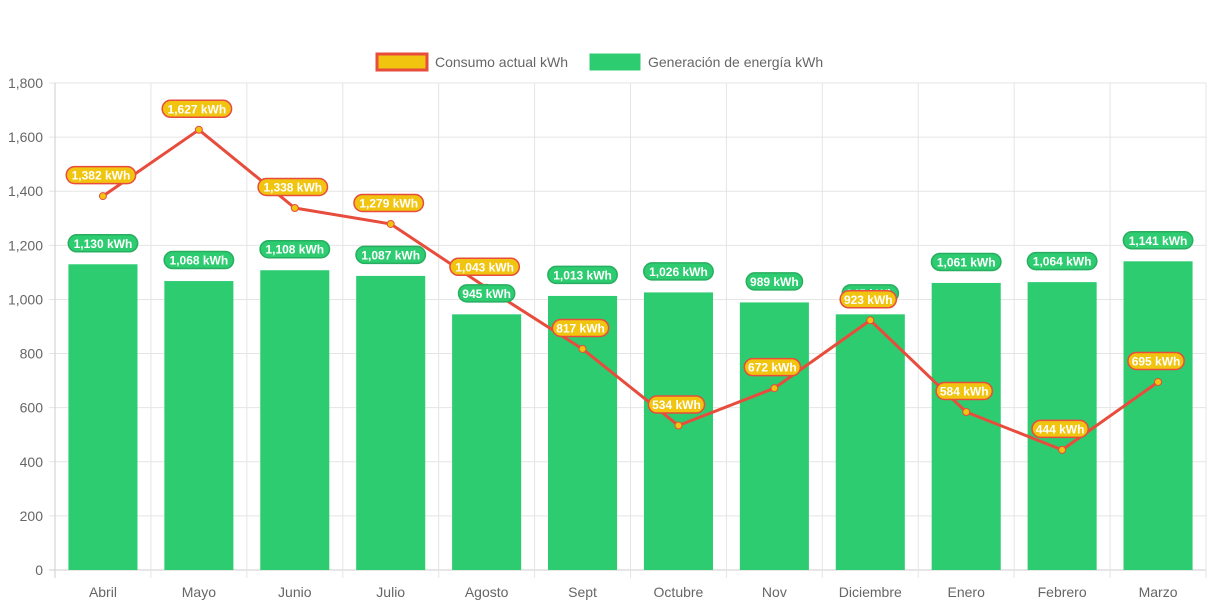  Describe the element at coordinates (32, 354) in the screenshot. I see `y-tick-label: 800` at that location.